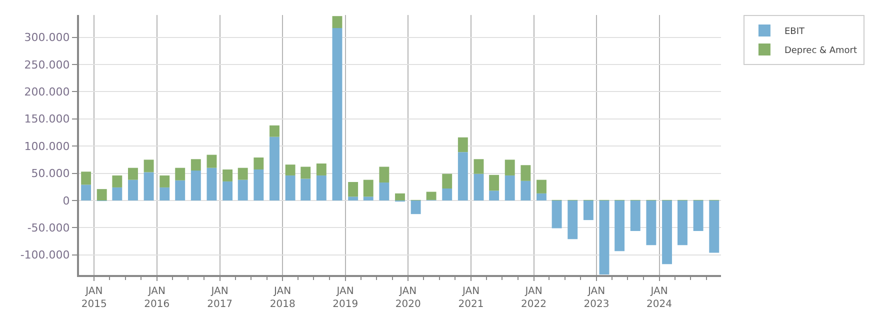 The height and width of the screenshot is (313, 876). Describe the element at coordinates (47, 37) in the screenshot. I see `y-tick-label: 300.000` at that location.